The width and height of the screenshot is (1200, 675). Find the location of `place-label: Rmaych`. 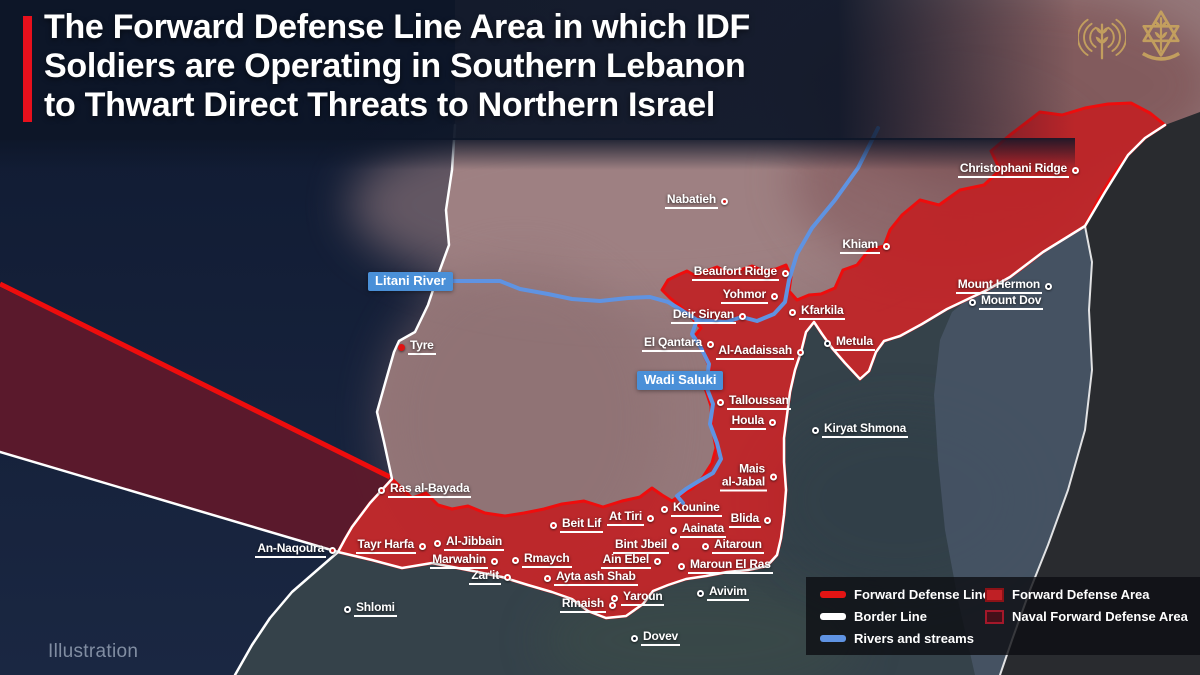

place-label: Rmaych is located at coordinates (547, 560).